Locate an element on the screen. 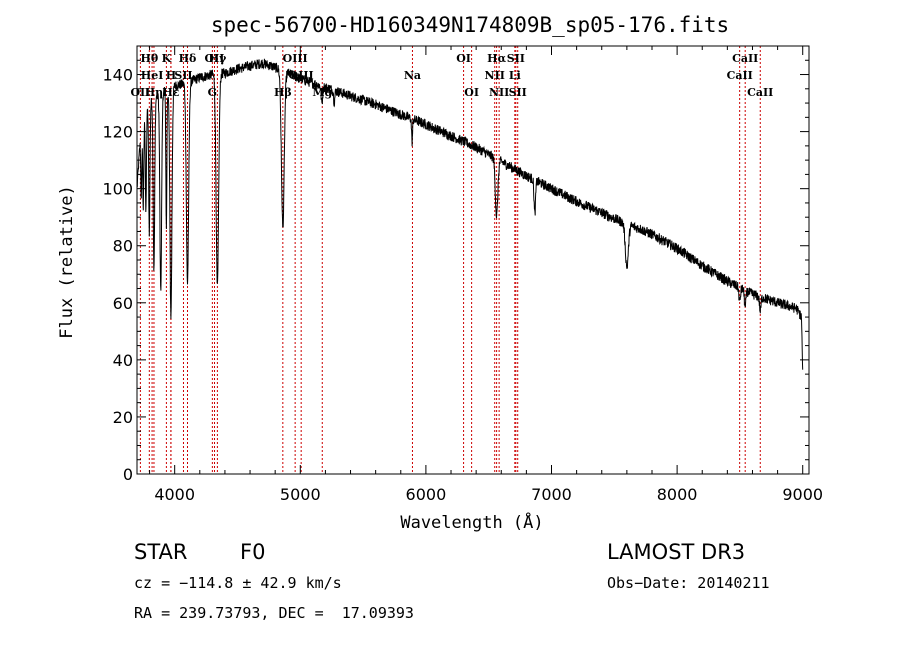  survey-name: LAMOST DR3 is located at coordinates (676, 552).